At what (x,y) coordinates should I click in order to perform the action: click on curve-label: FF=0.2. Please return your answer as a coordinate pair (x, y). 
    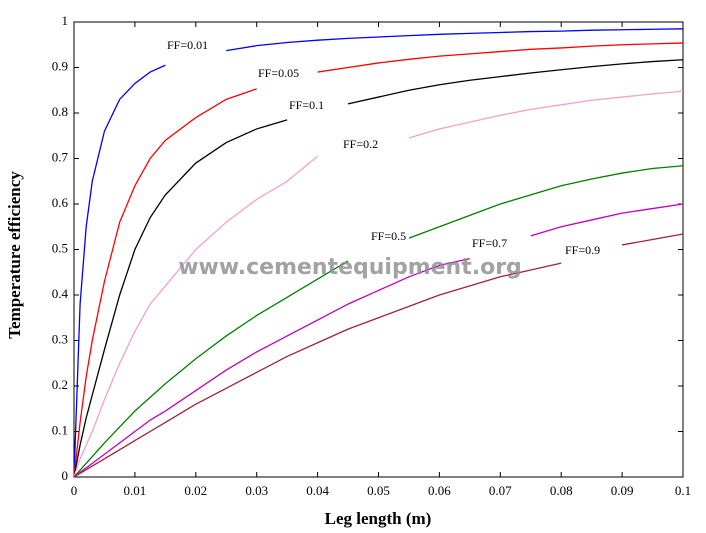
    Looking at the image, I should click on (360, 144).